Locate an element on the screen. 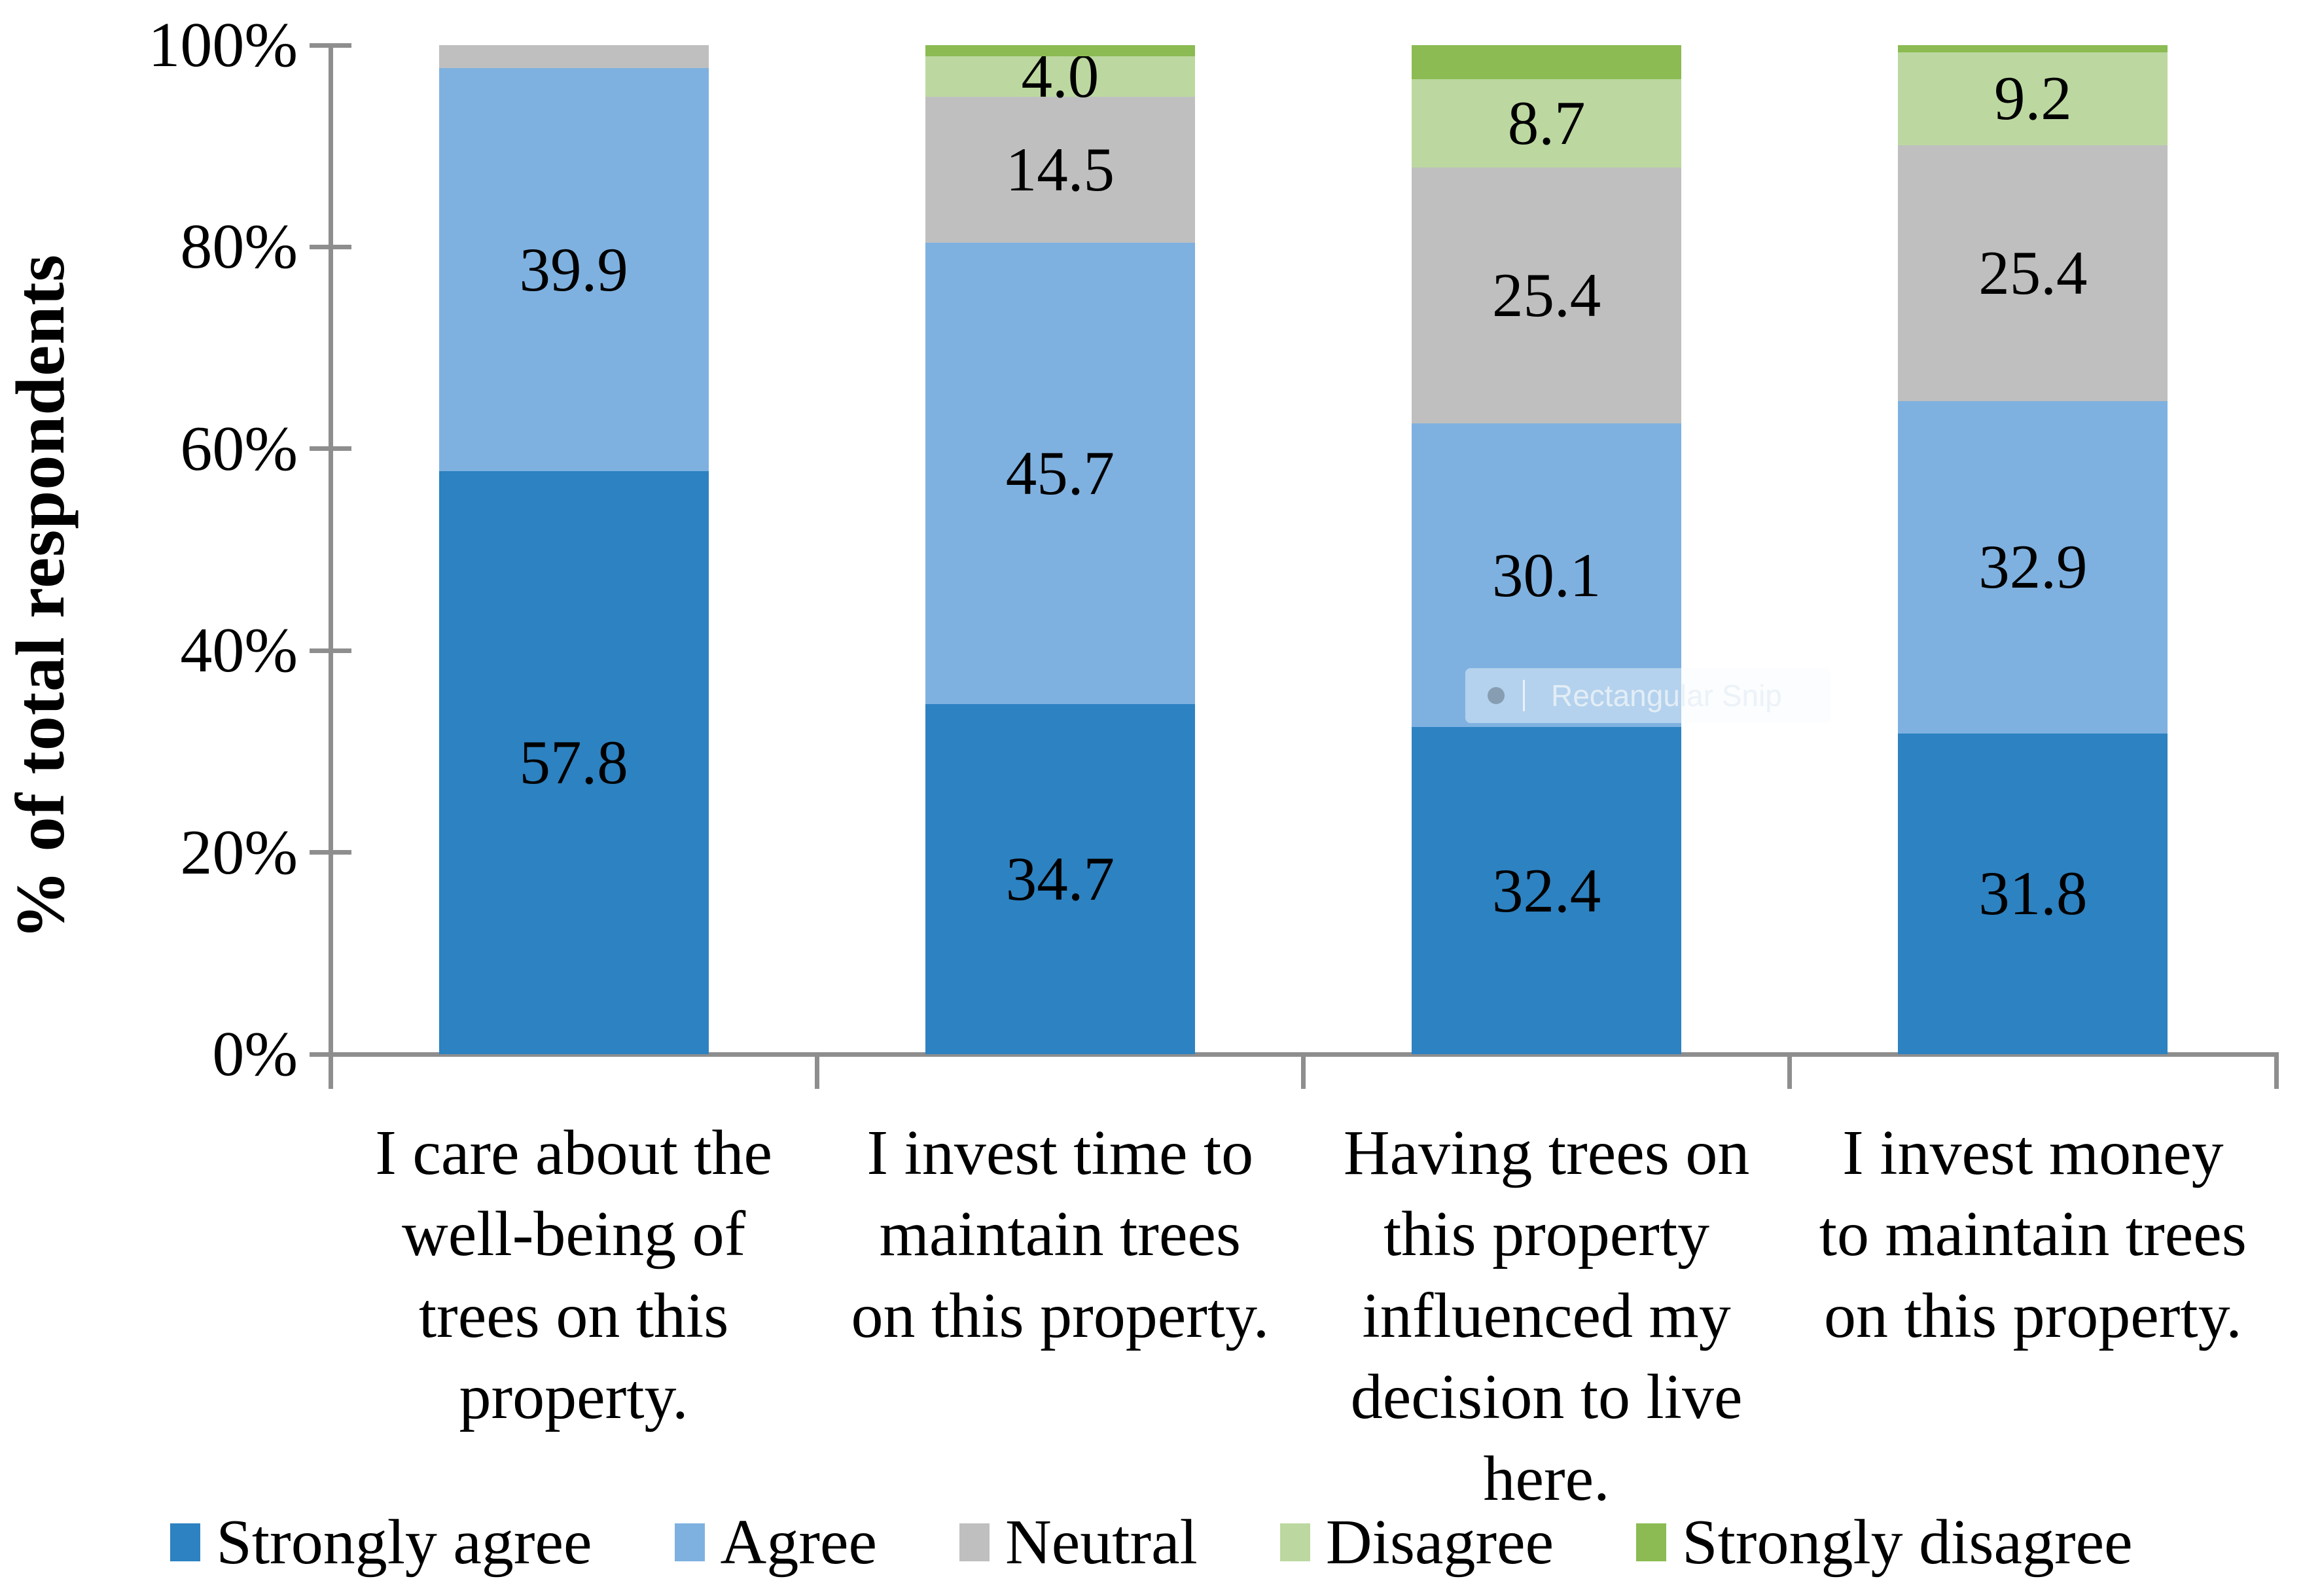 The image size is (2303, 1596). category-label-line: I care about the is located at coordinates (573, 1153).